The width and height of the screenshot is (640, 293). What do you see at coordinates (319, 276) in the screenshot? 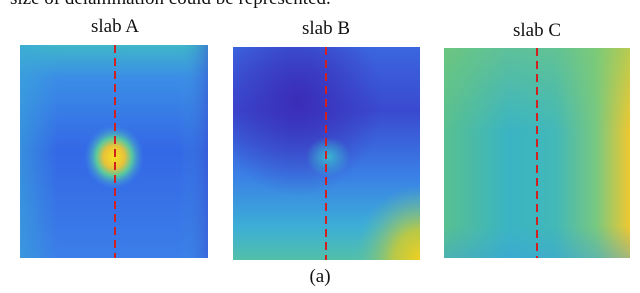
I see `caption: (a)` at bounding box center [319, 276].